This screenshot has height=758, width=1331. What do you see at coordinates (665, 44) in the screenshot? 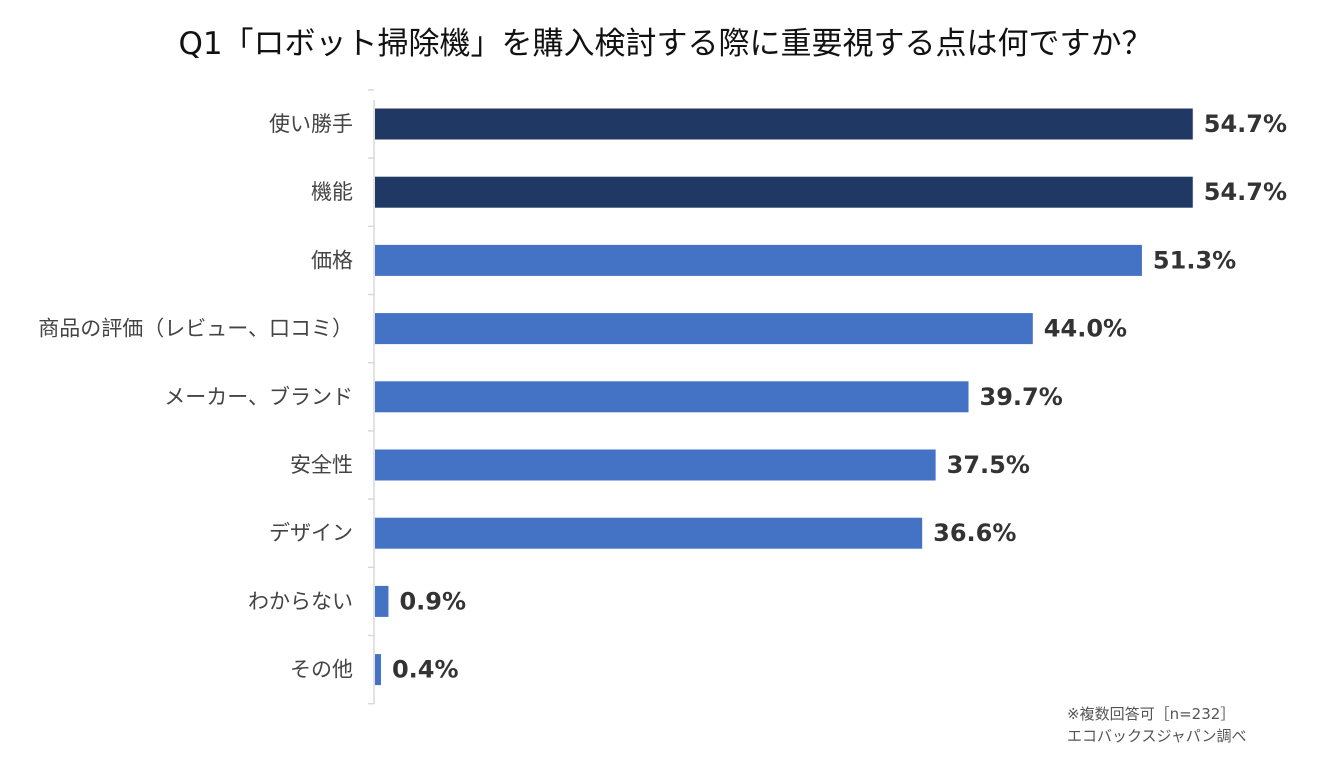
I see `chart-title: Q1「ロボット掃除機」を購入検討する際に重要視する点は何ですか？` at bounding box center [665, 44].